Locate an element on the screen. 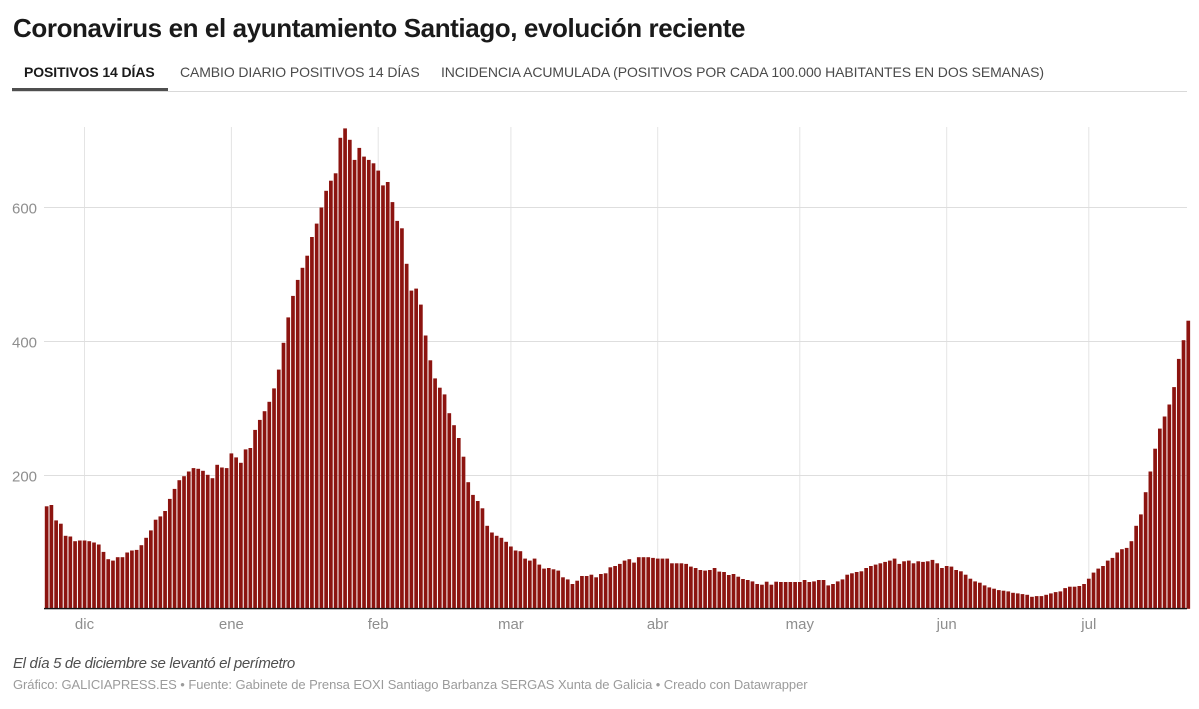 Image resolution: width=1199 pixels, height=709 pixels. svg-text: jun is located at coordinates (946, 624).